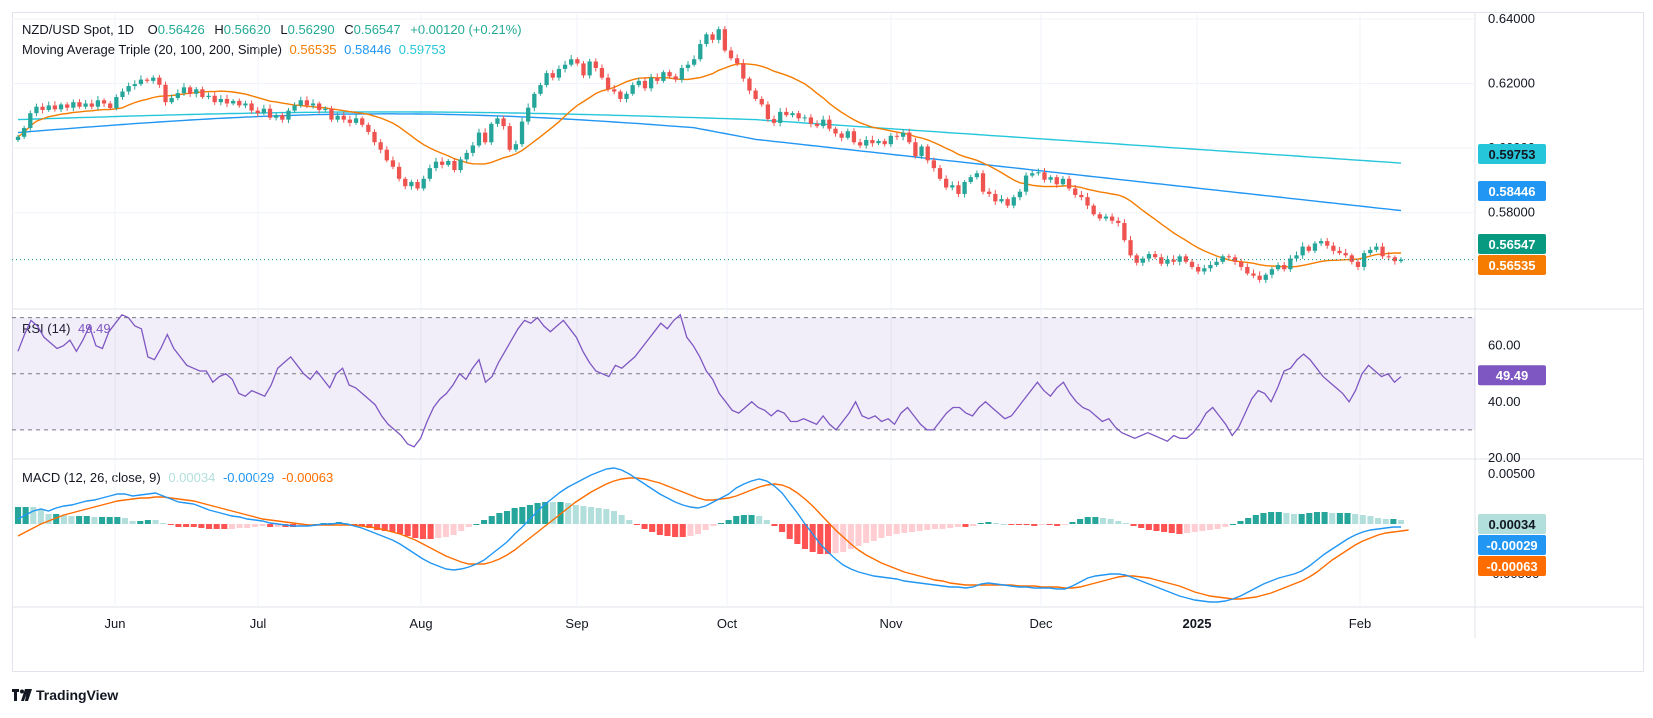 The width and height of the screenshot is (1653, 718). I want to click on x-tick-label: Jun, so click(115, 623).